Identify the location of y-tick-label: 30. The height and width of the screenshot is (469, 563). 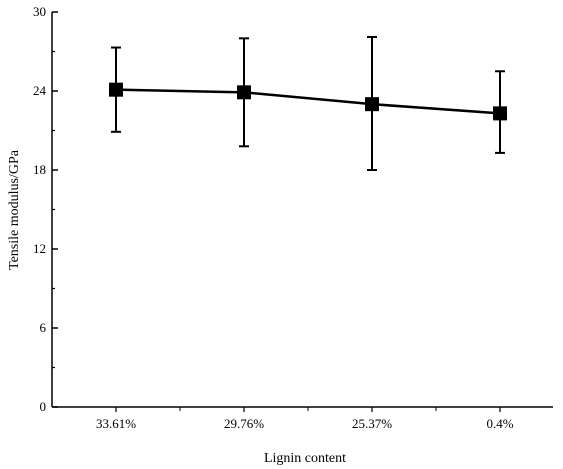
(39, 11).